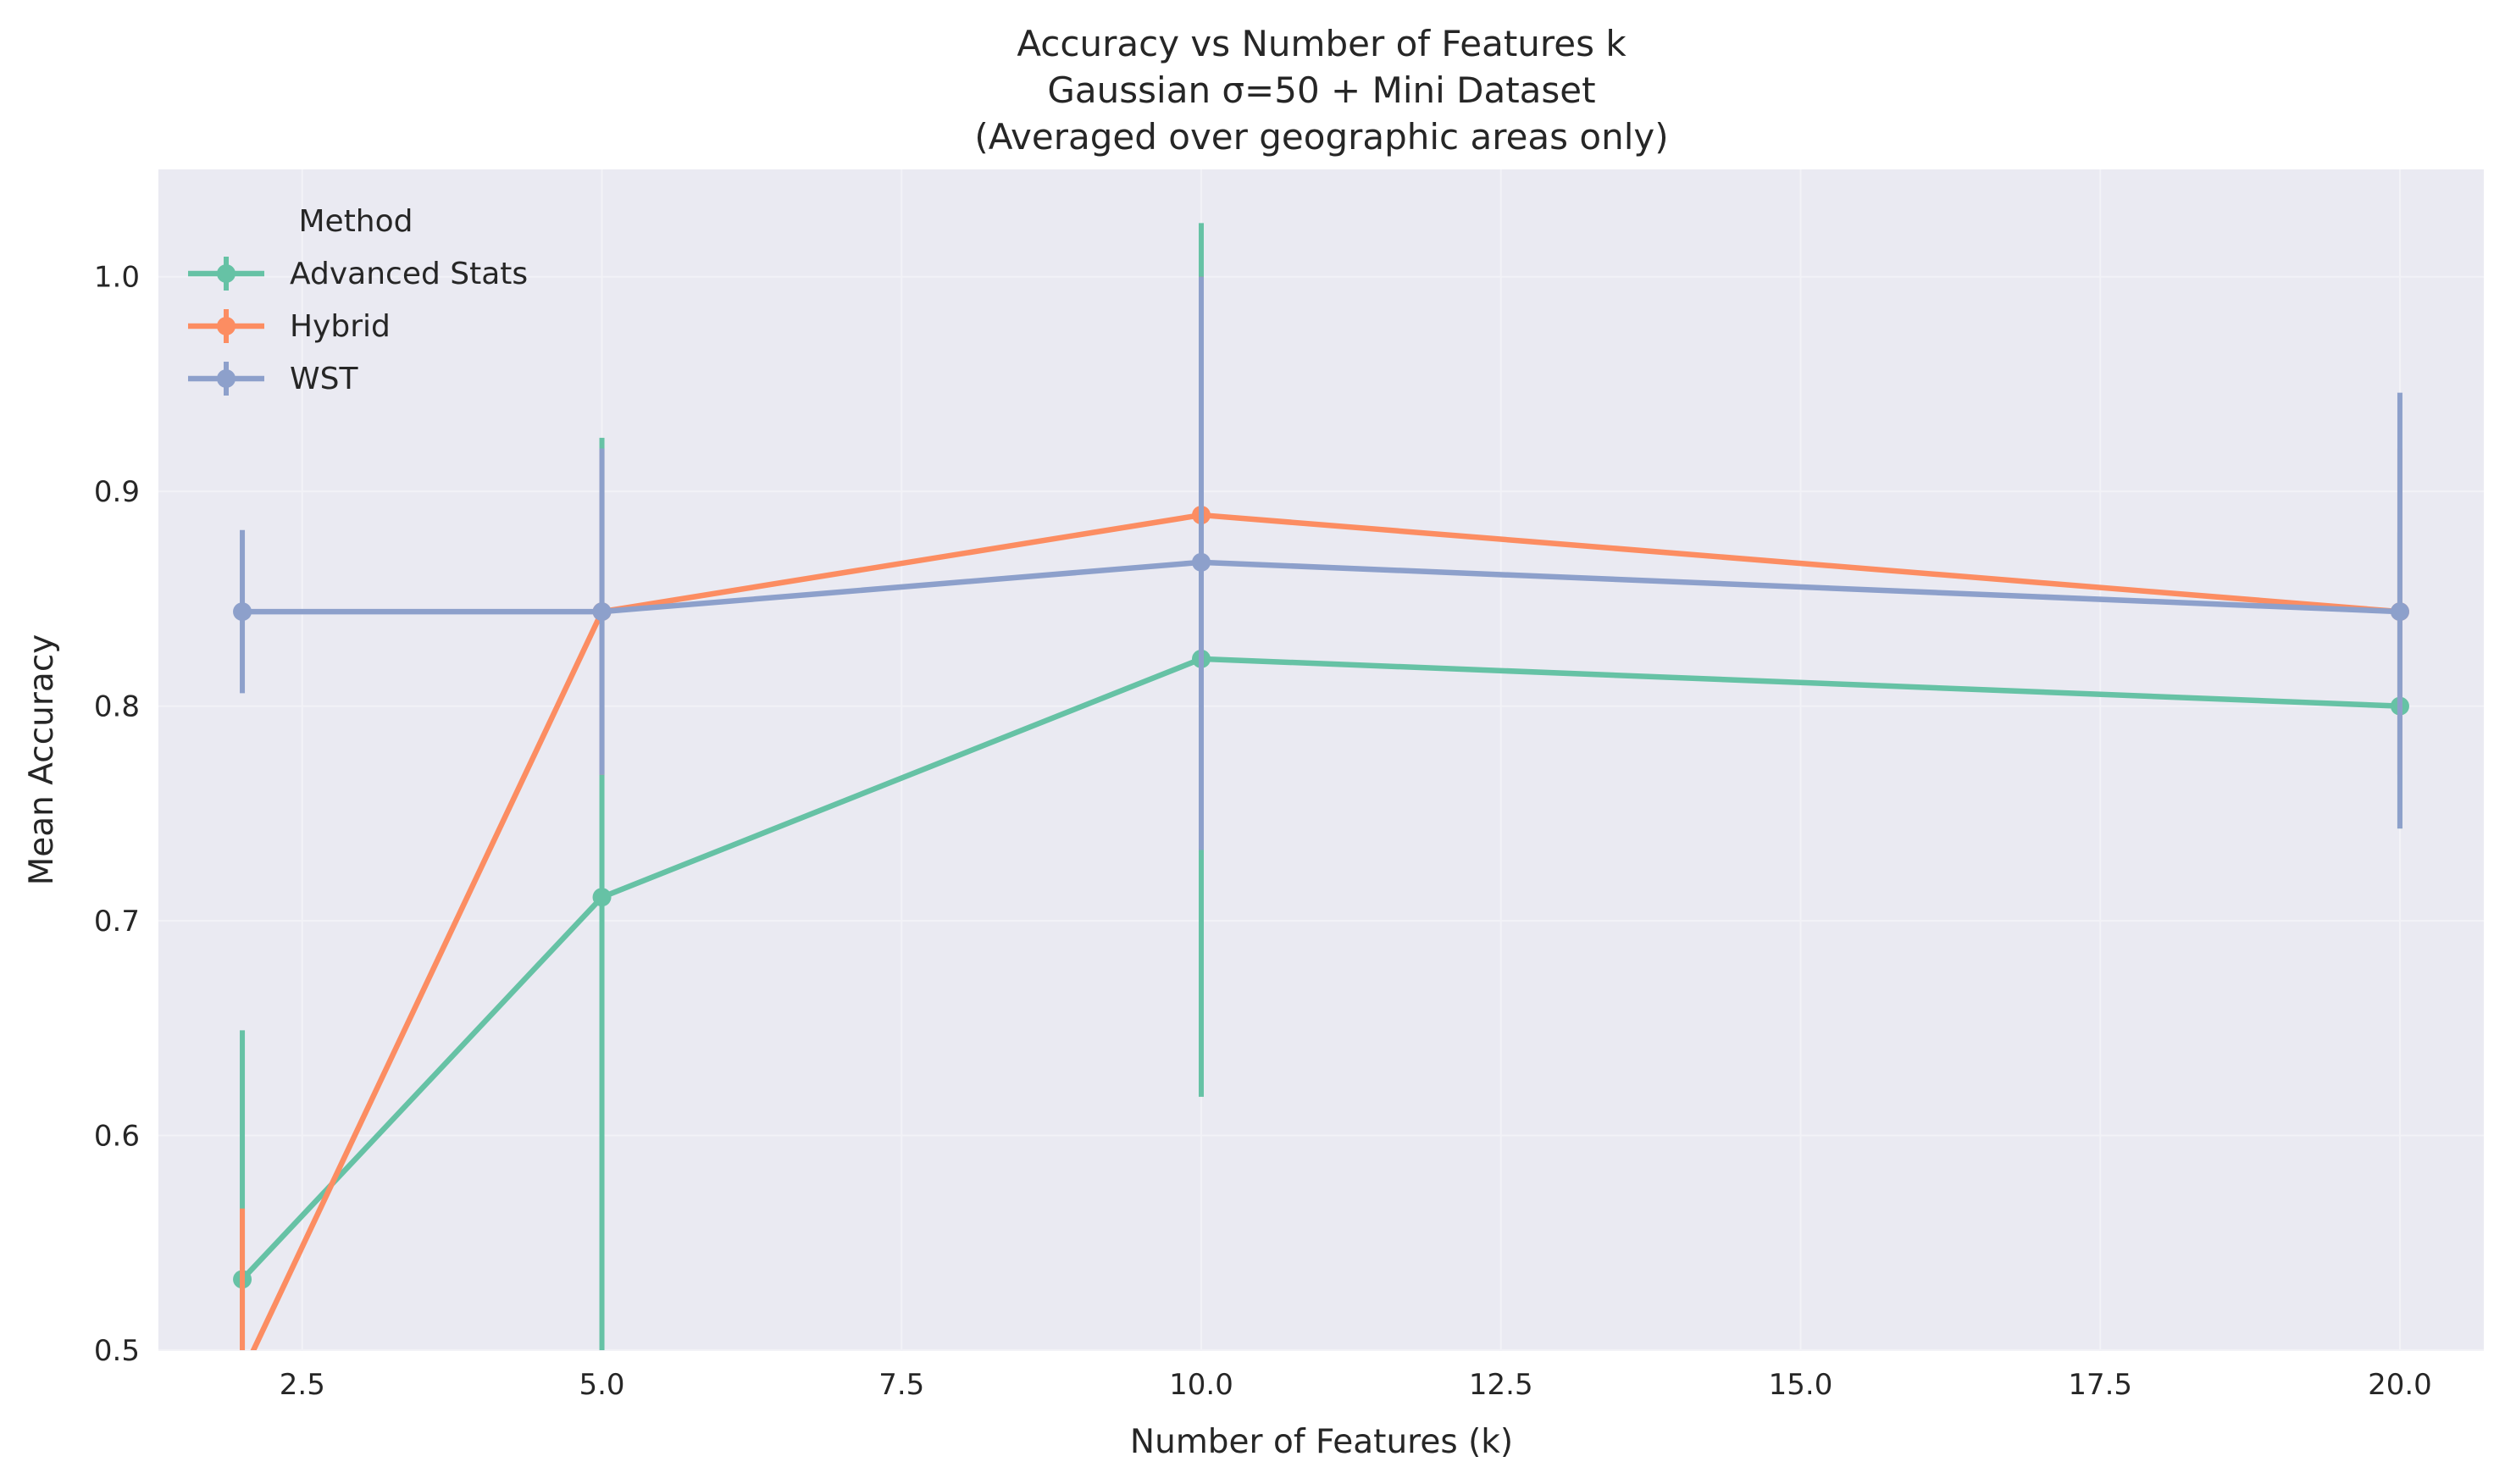 The height and width of the screenshot is (1484, 2516). I want to click on x-tick-label: 7.5, so click(901, 1385).